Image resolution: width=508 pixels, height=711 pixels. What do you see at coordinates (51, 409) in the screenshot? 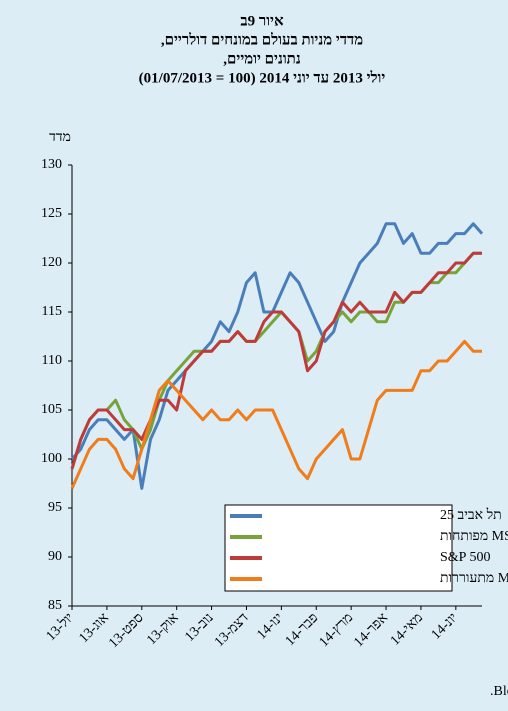
I see `y-tick-label: 105` at bounding box center [51, 409].